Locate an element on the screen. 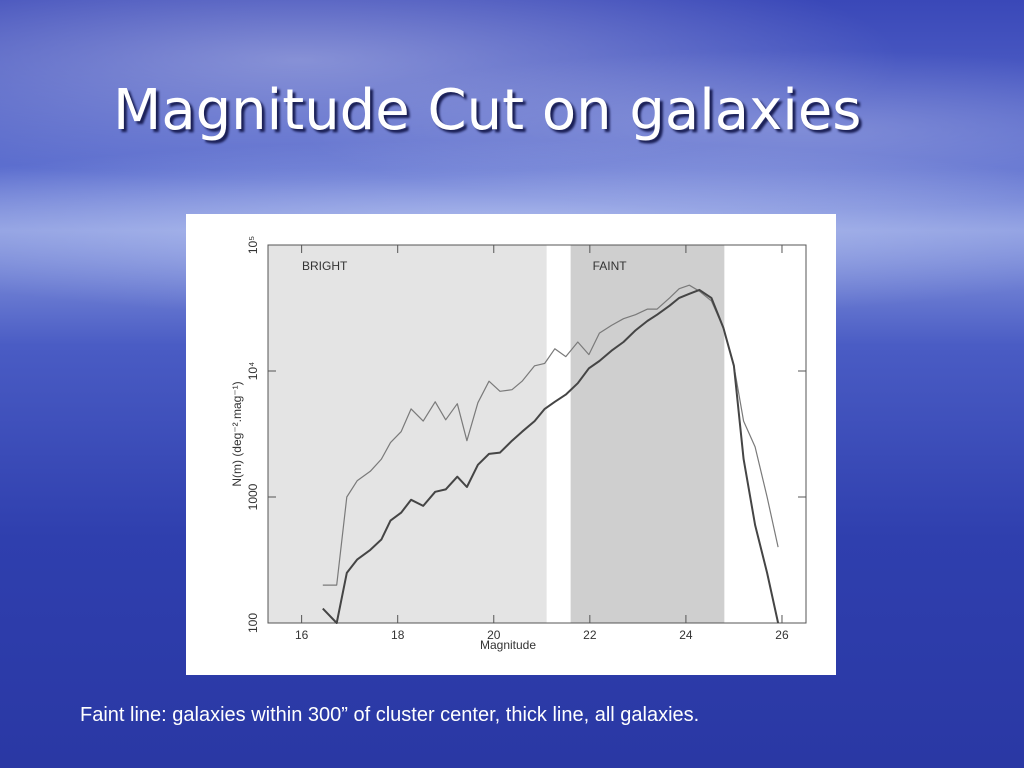 This screenshot has width=1024, height=768. slide-title: Magnitude Cut on galaxies is located at coordinates (487, 110).